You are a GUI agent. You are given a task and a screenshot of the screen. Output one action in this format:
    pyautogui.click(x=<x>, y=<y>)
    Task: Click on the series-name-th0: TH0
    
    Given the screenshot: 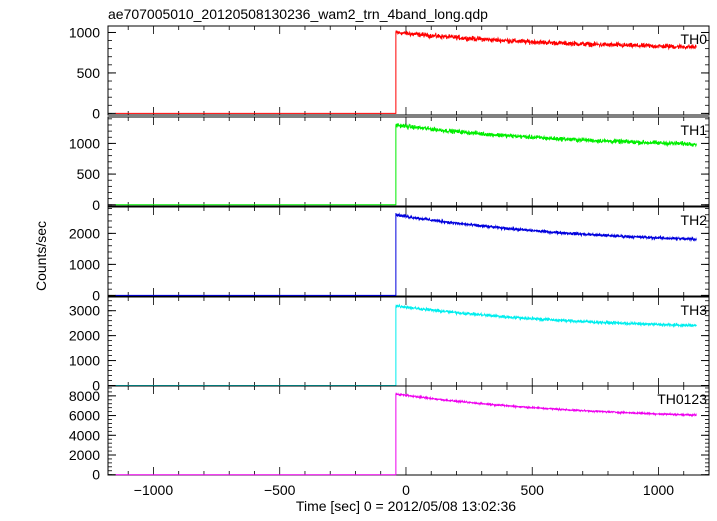 What is the action you would take?
    pyautogui.click(x=694, y=39)
    